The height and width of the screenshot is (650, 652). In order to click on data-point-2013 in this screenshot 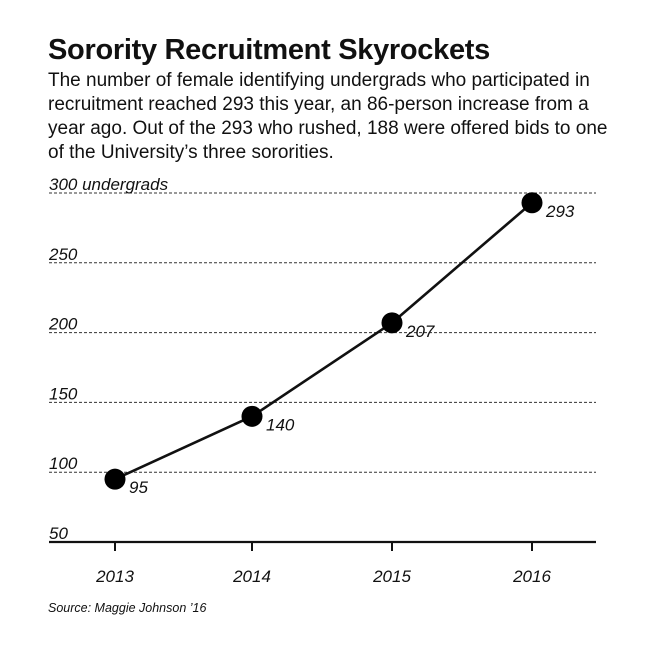, I will do `click(115, 479)`.